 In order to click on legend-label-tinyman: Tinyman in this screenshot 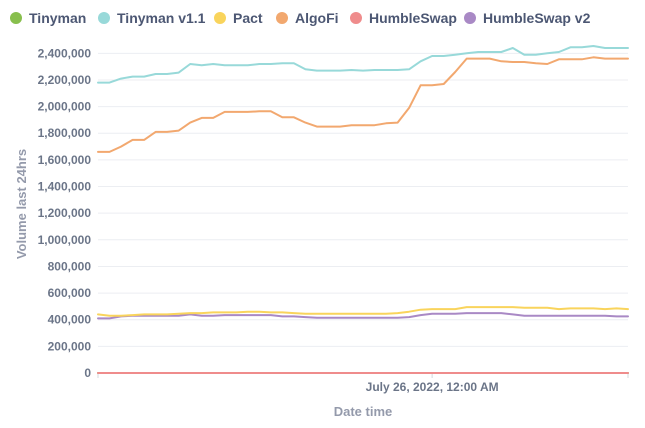, I will do `click(58, 18)`.